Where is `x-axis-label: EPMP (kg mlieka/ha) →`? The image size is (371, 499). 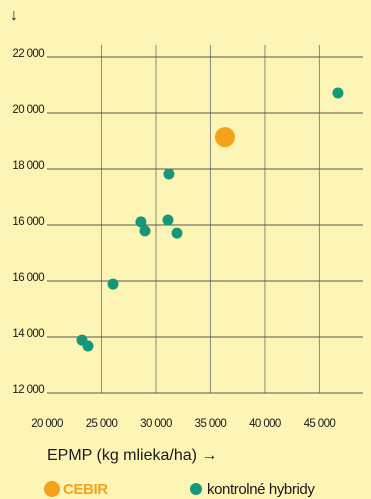
x-axis-label: EPMP (kg mlieka/ha) → is located at coordinates (132, 455).